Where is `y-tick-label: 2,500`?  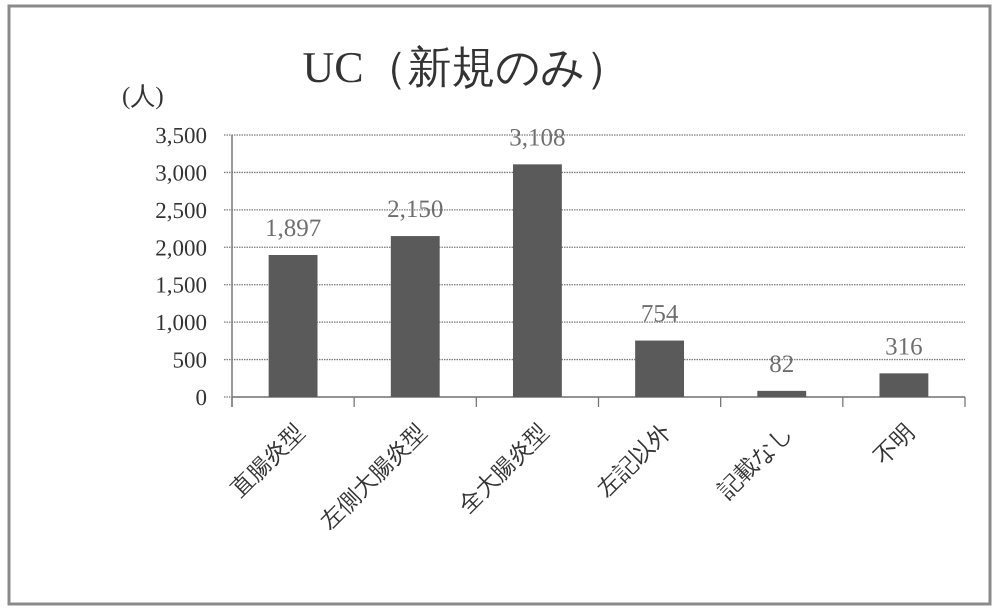 y-tick-label: 2,500 is located at coordinates (181, 210).